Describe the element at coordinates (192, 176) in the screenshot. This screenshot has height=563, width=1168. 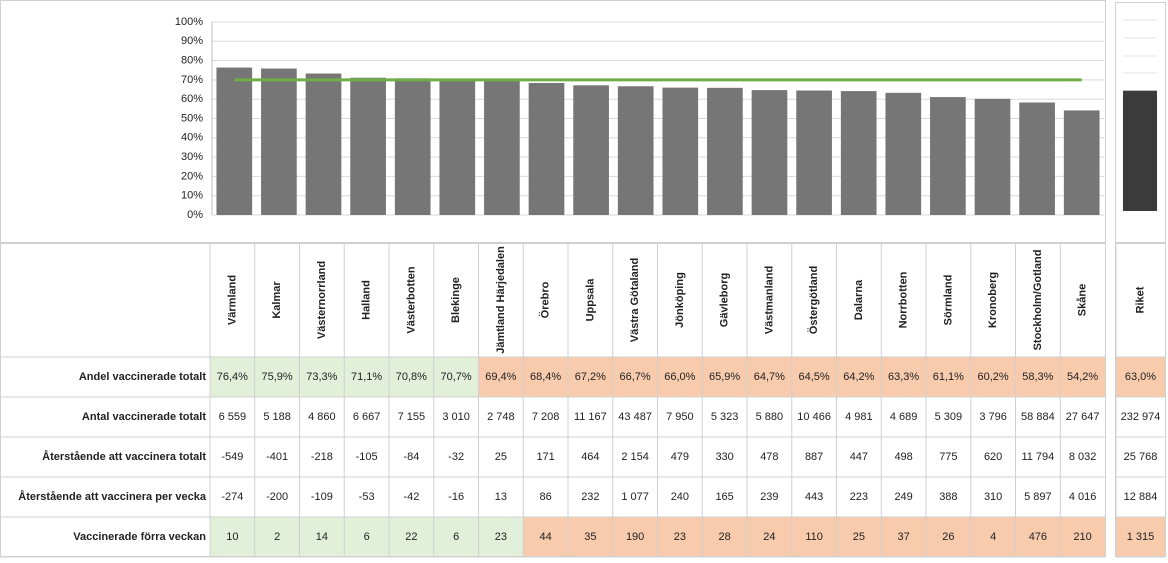
I see `y-tick-label: 20%` at that location.